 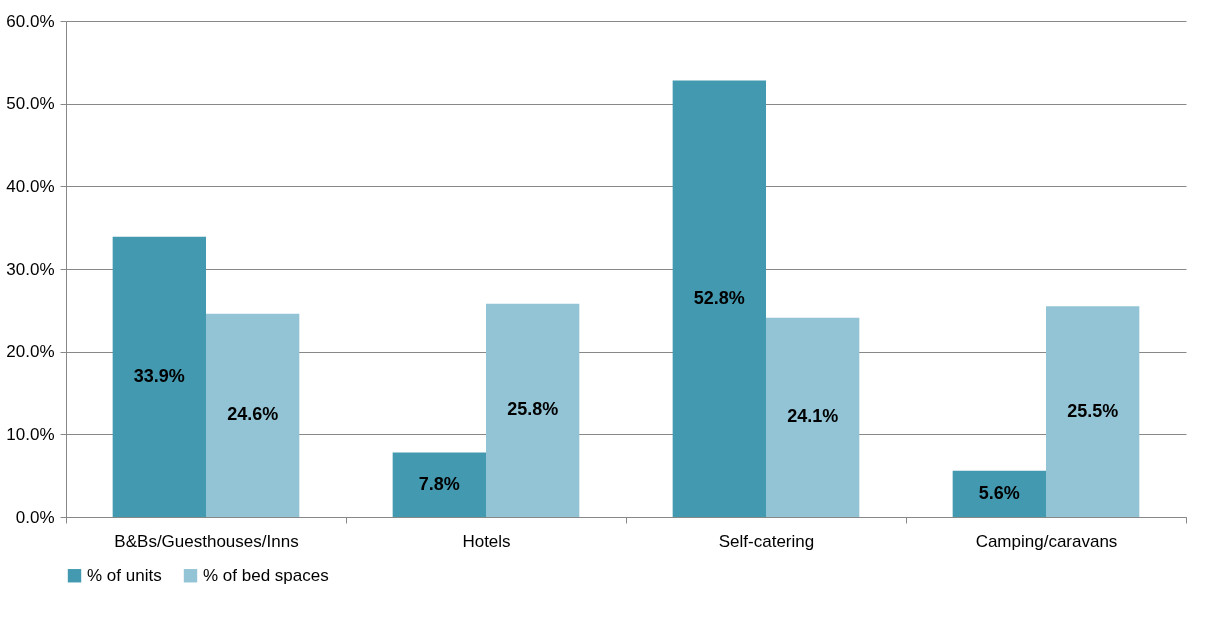 I want to click on data-label: 52.8%, so click(x=719, y=297).